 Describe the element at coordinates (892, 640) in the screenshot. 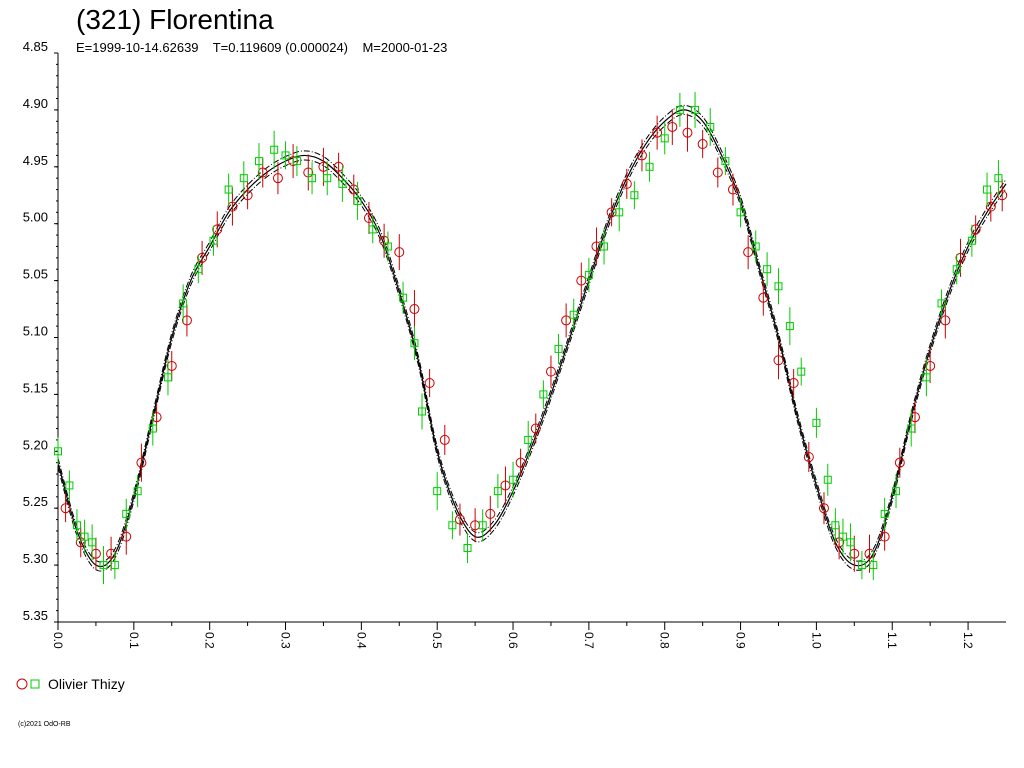

I see `x-tick-label: 1.1` at that location.